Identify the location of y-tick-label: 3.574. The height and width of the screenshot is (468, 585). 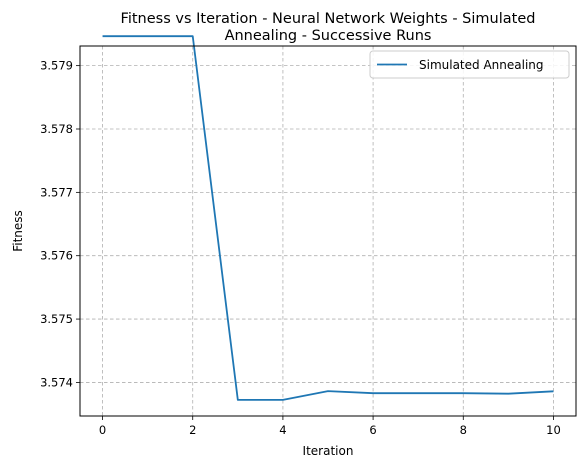
(56, 382).